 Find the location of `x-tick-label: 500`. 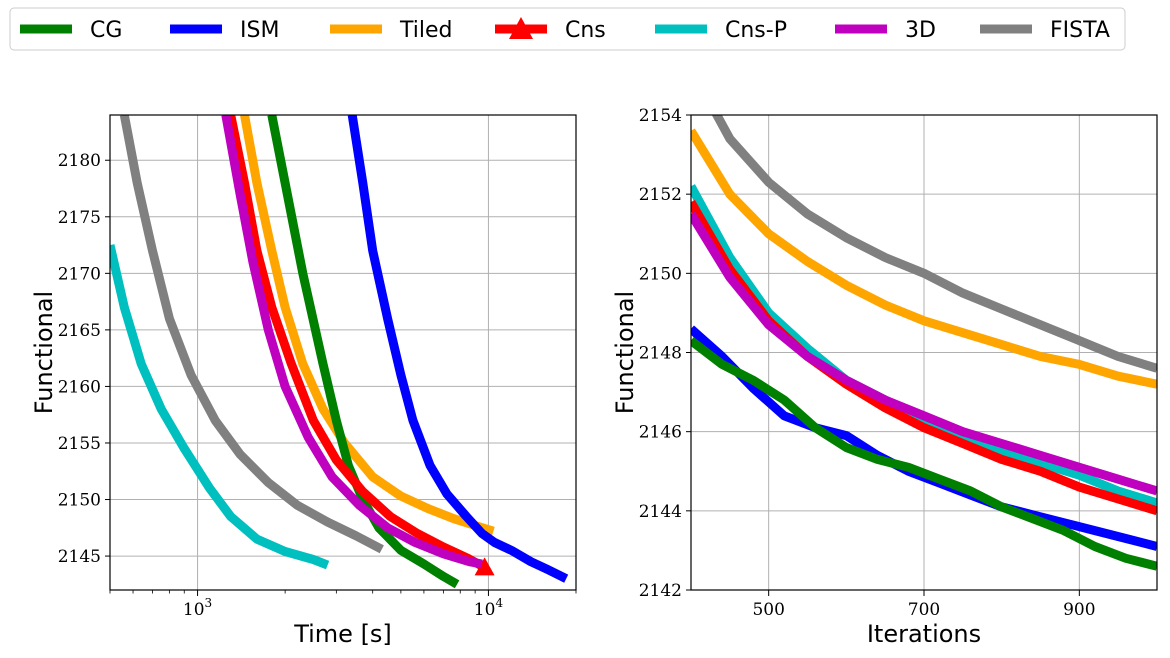

x-tick-label: 500 is located at coordinates (768, 610).